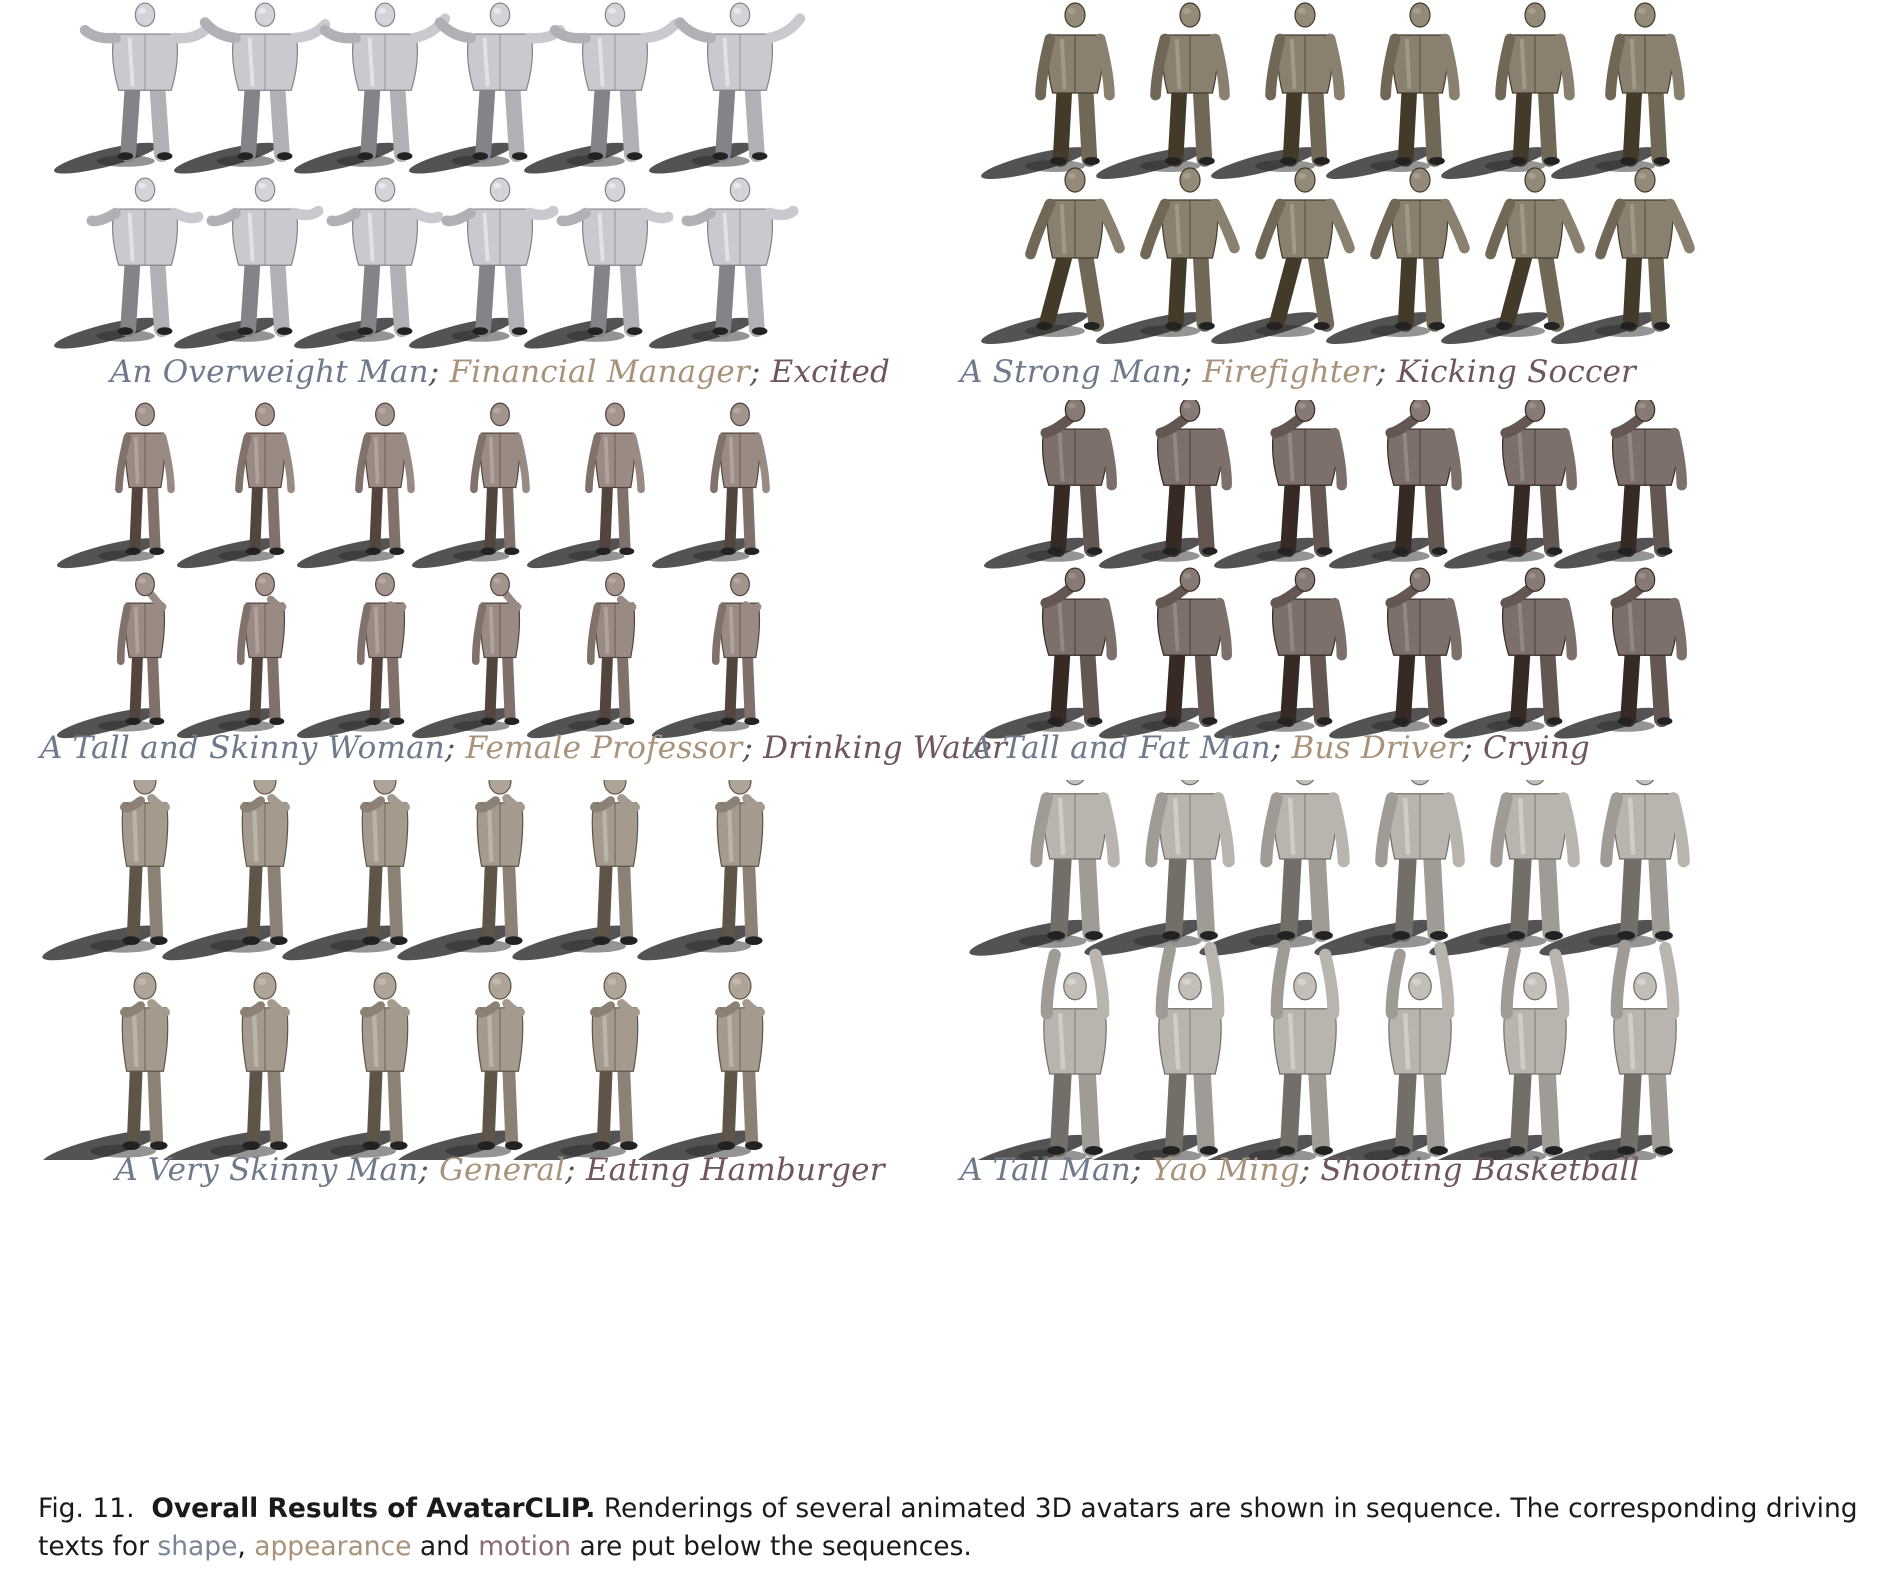 This screenshot has width=1888, height=1574. I want to click on avatar-sequence-strong-man, so click(1338, 173).